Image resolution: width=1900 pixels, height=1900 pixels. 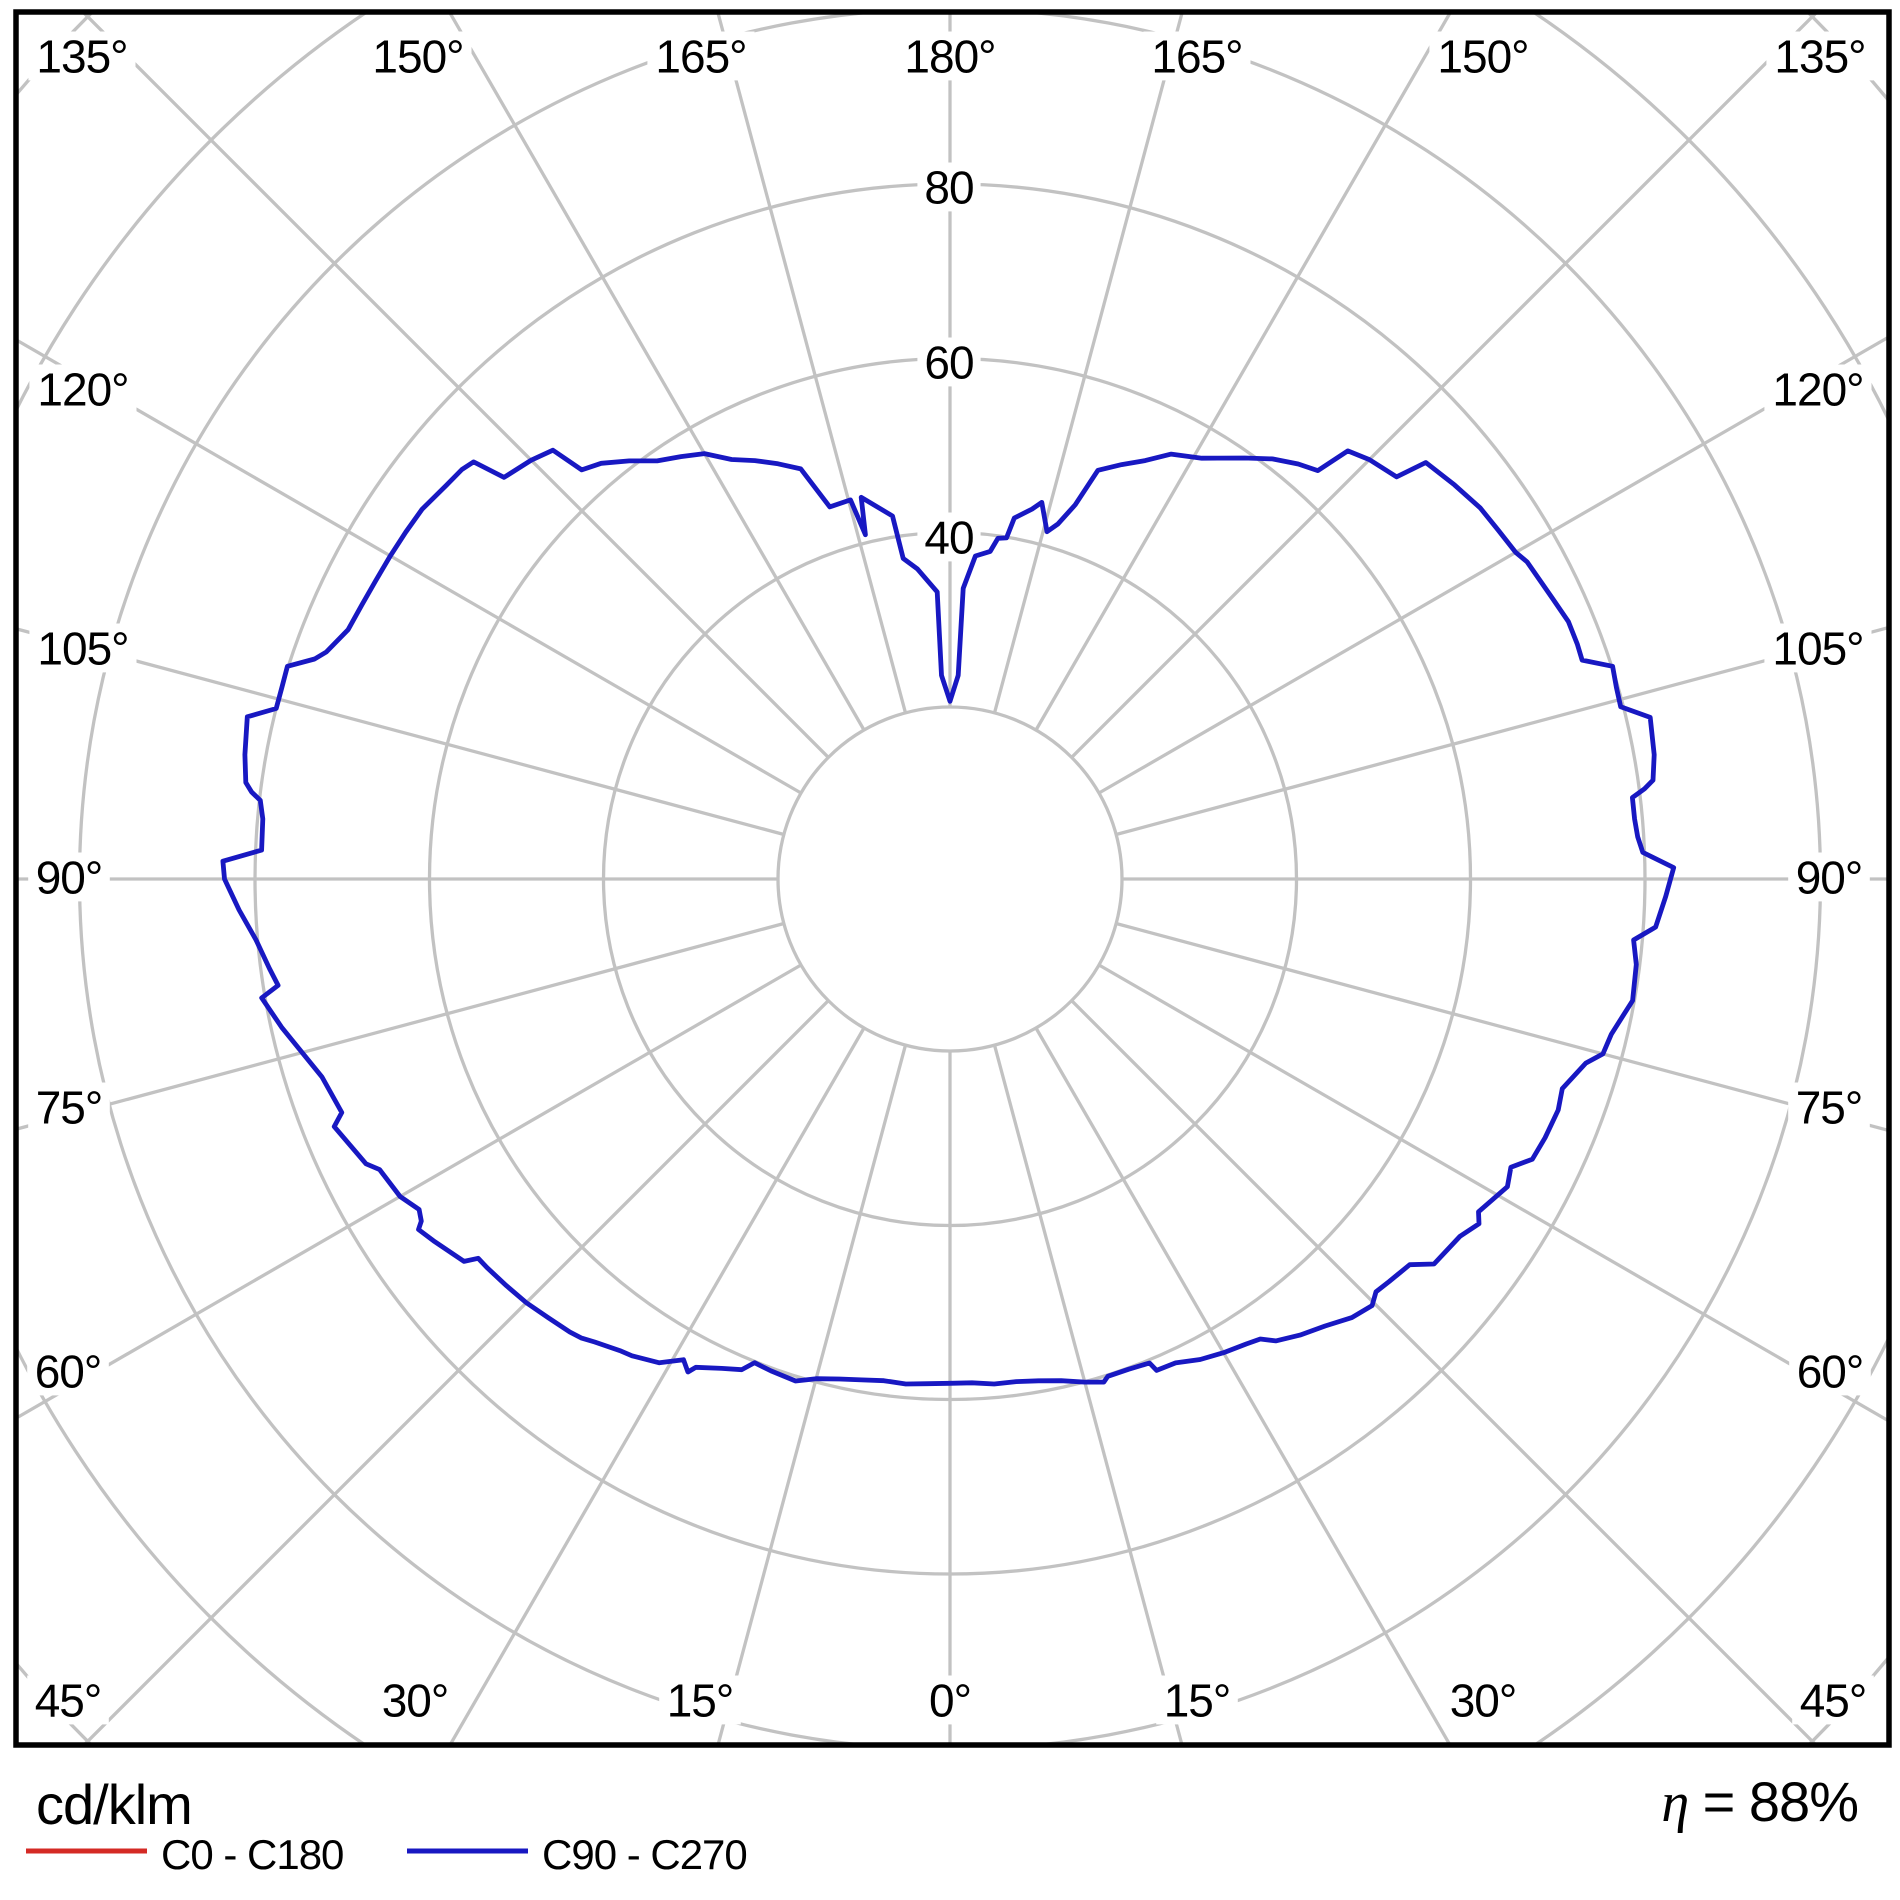 What do you see at coordinates (114, 1804) in the screenshot?
I see `svg-text: cd/klm` at bounding box center [114, 1804].